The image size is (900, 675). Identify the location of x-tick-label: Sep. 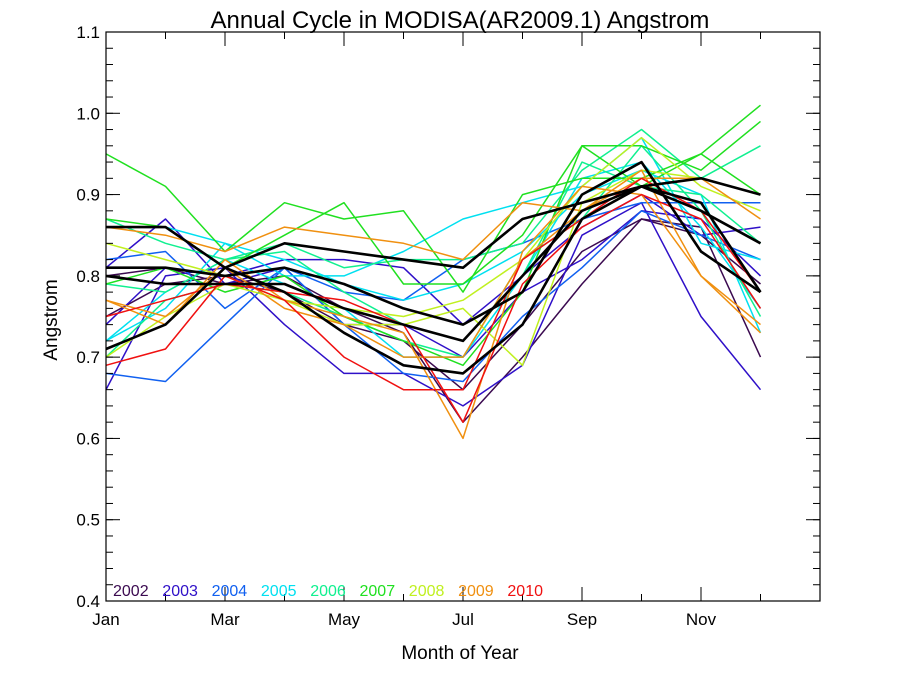
(582, 619).